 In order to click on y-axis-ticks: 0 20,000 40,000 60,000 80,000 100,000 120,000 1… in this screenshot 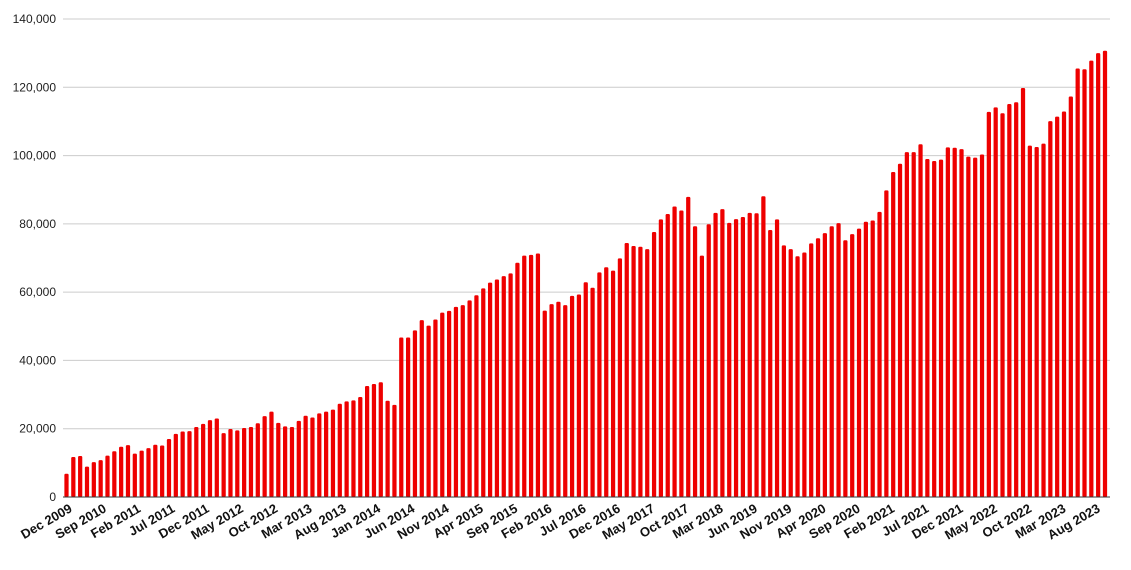, I will do `click(35, 258)`.